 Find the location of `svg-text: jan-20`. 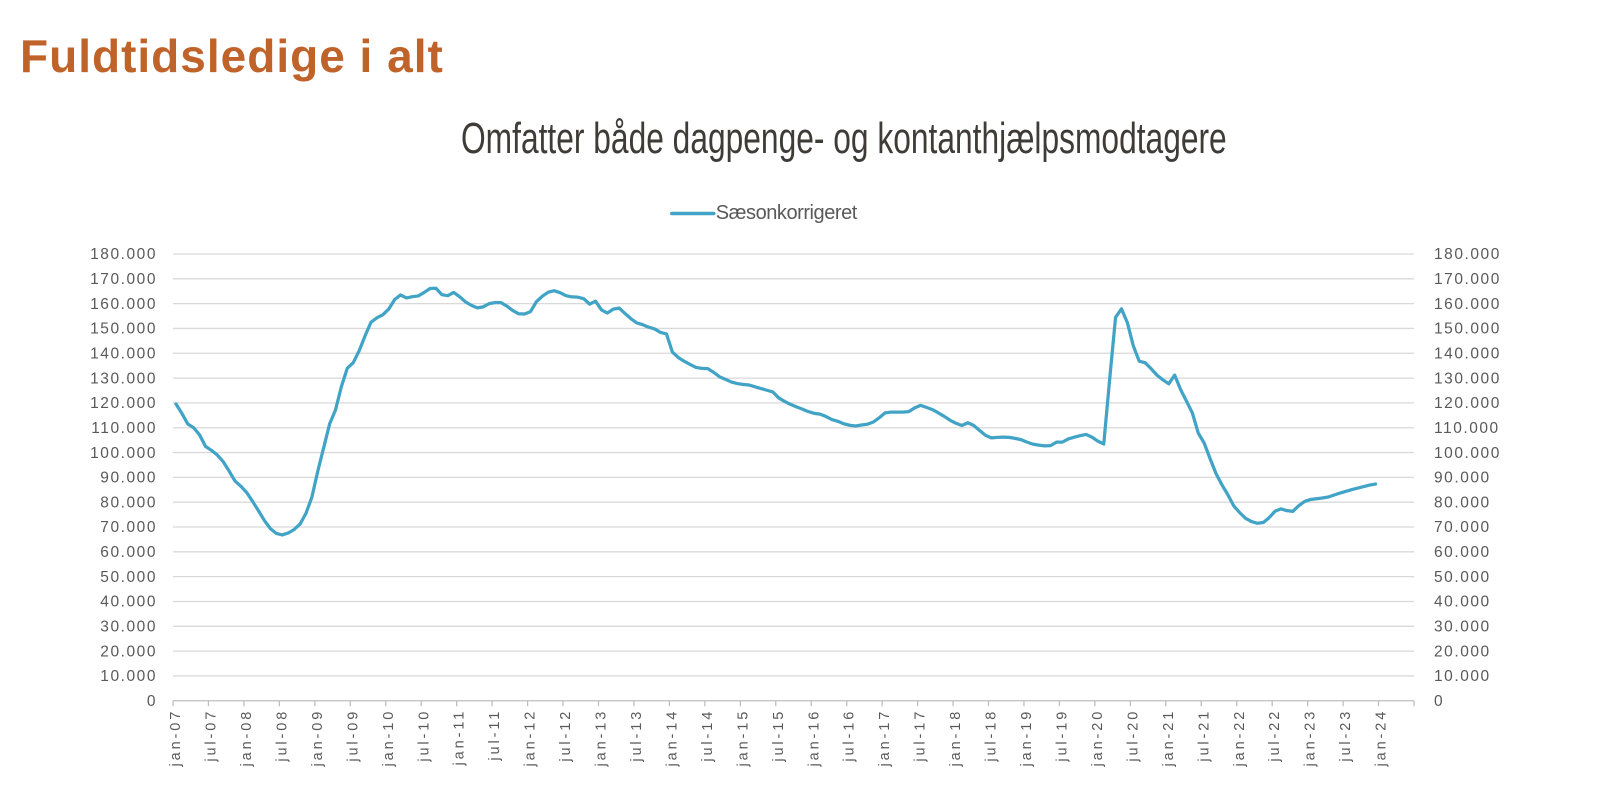

svg-text: jan-20 is located at coordinates (1098, 738).